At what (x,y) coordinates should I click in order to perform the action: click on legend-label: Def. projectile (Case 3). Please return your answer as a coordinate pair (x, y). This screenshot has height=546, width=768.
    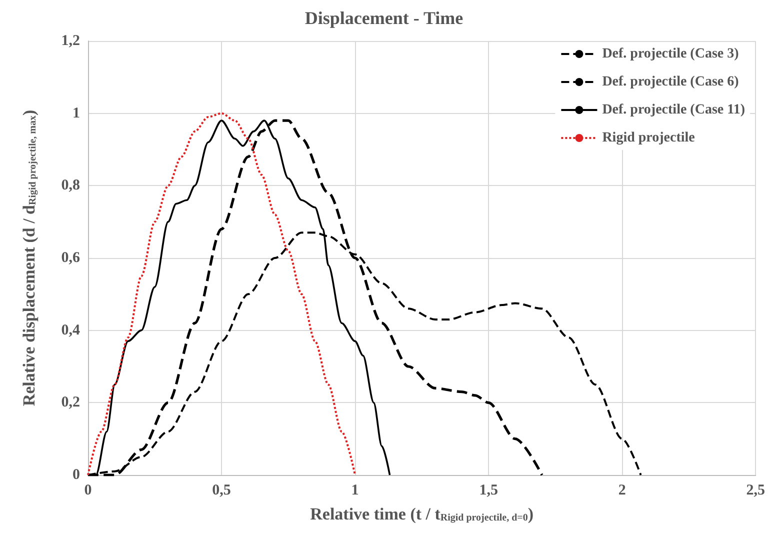
    Looking at the image, I should click on (671, 54).